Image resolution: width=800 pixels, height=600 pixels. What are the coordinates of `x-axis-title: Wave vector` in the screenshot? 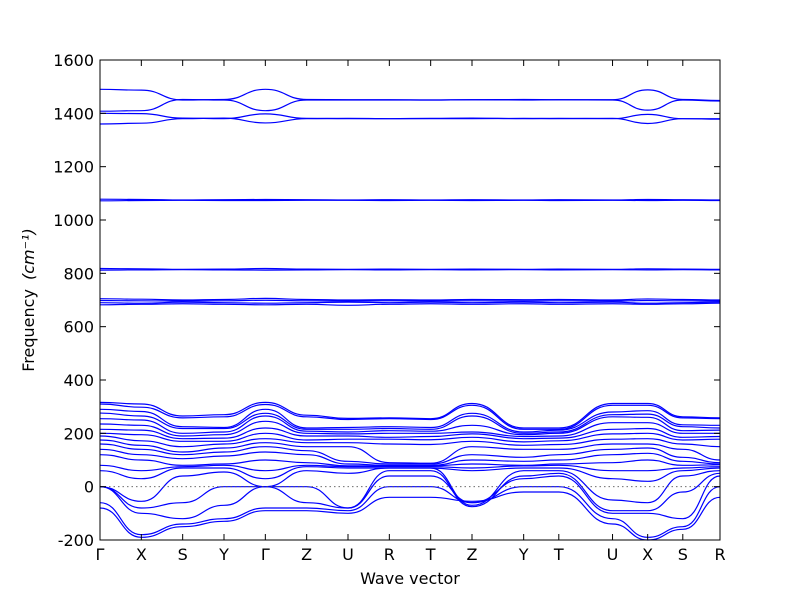 It's located at (410, 578).